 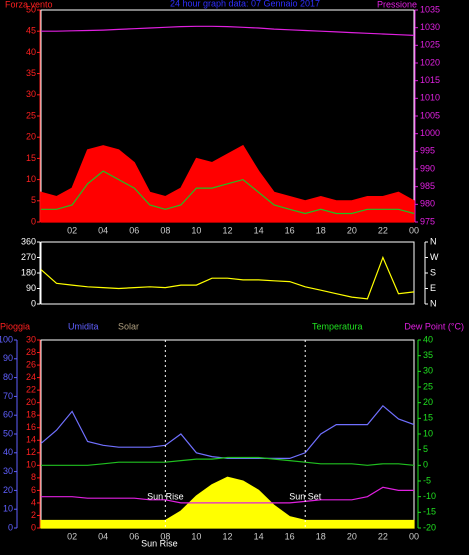 I want to click on y-tick-label: 4, so click(x=33, y=502).